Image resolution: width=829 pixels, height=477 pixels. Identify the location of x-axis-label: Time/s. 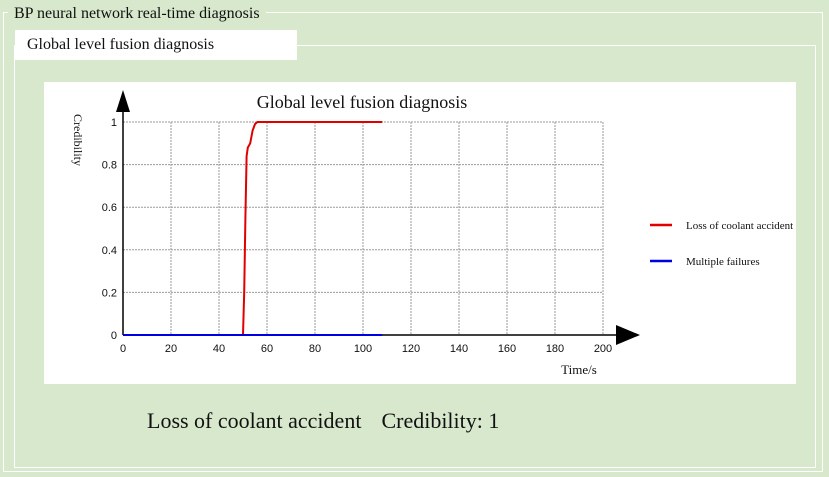
(579, 369).